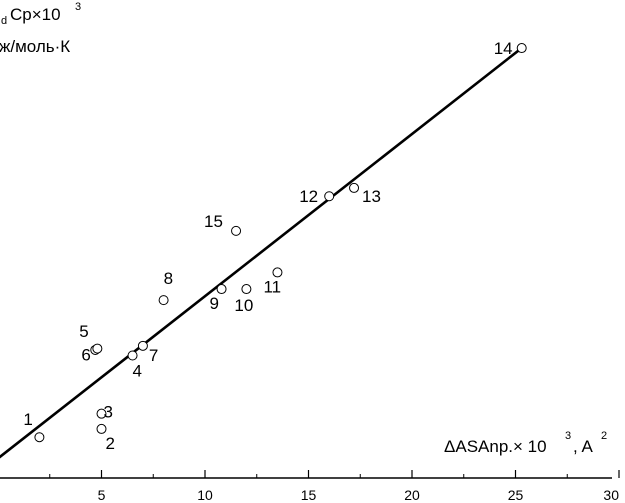  Describe the element at coordinates (137, 371) in the screenshot. I see `point-label: 4` at that location.